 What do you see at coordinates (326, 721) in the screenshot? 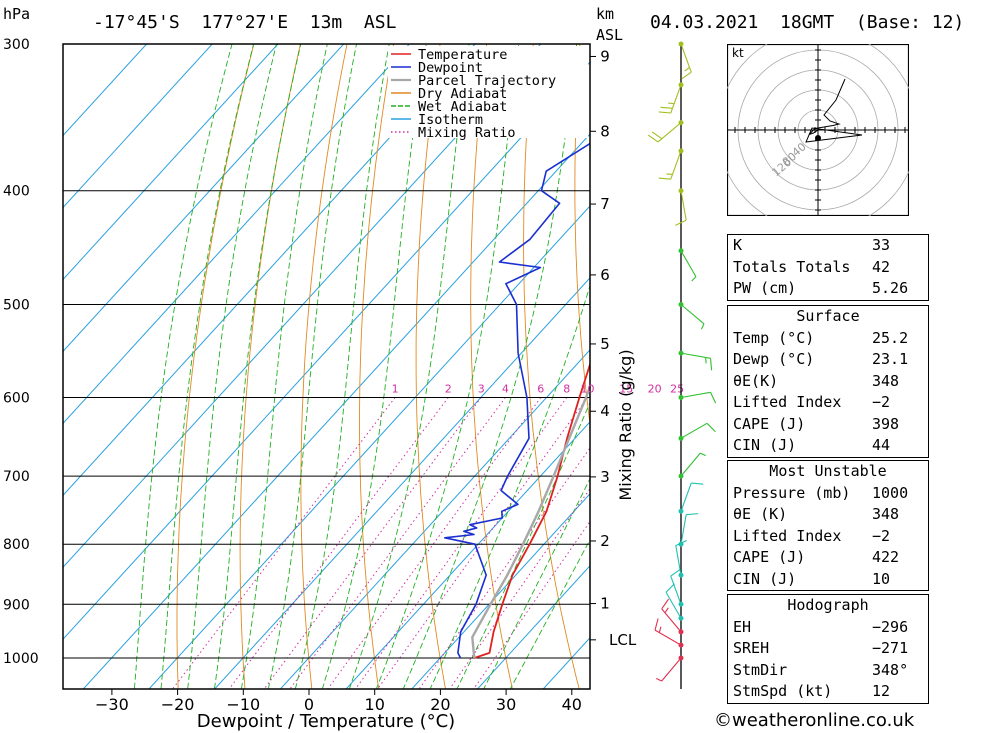
I see `x-axis-label: Dewpoint / Temperature (°C)` at bounding box center [326, 721].